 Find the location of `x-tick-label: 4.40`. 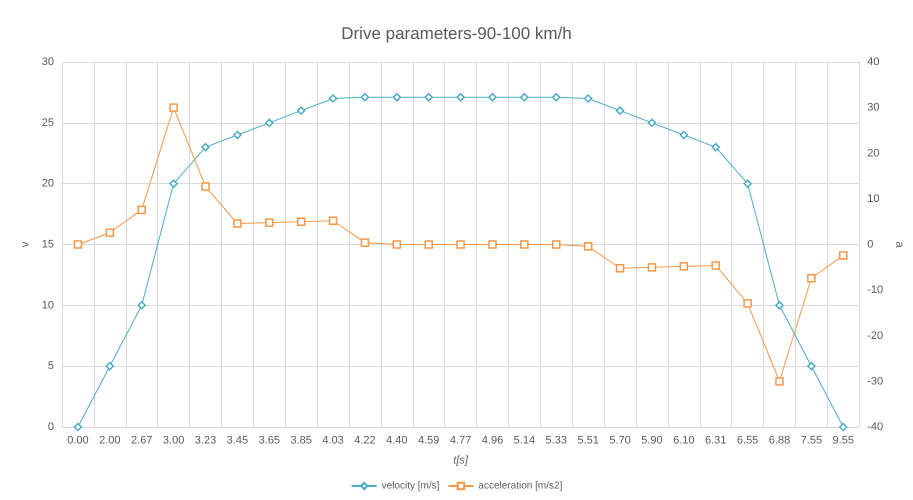

x-tick-label: 4.40 is located at coordinates (397, 440).